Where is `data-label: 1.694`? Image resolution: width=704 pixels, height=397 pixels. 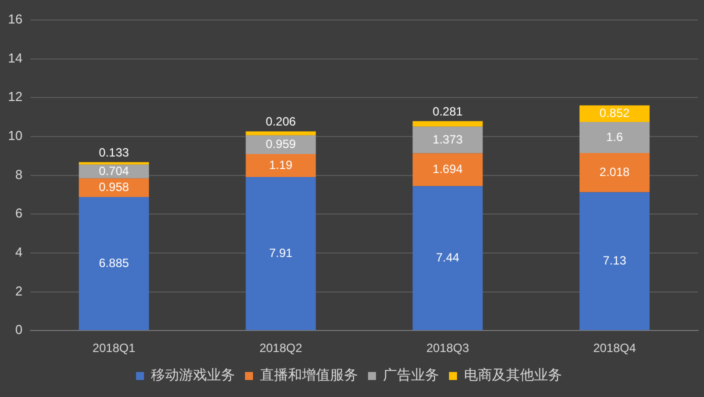
data-label: 1.694 is located at coordinates (448, 169).